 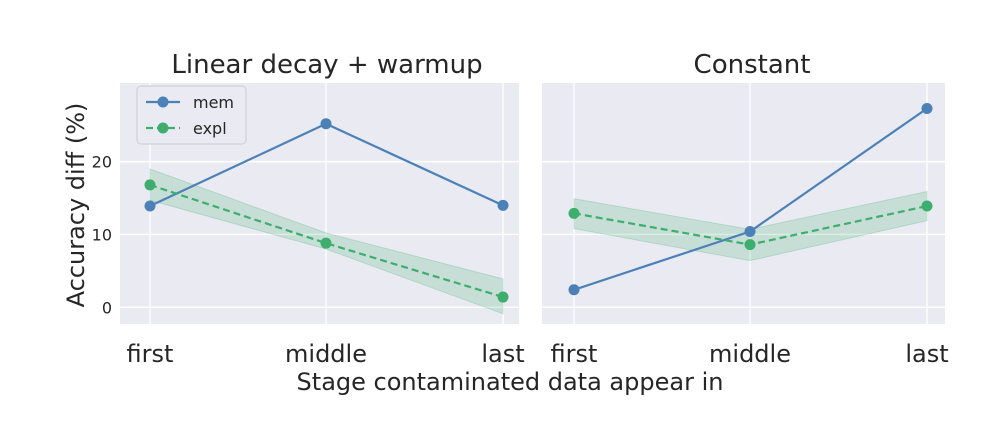 What do you see at coordinates (210, 128) in the screenshot?
I see `legend-expl-label: expl` at bounding box center [210, 128].